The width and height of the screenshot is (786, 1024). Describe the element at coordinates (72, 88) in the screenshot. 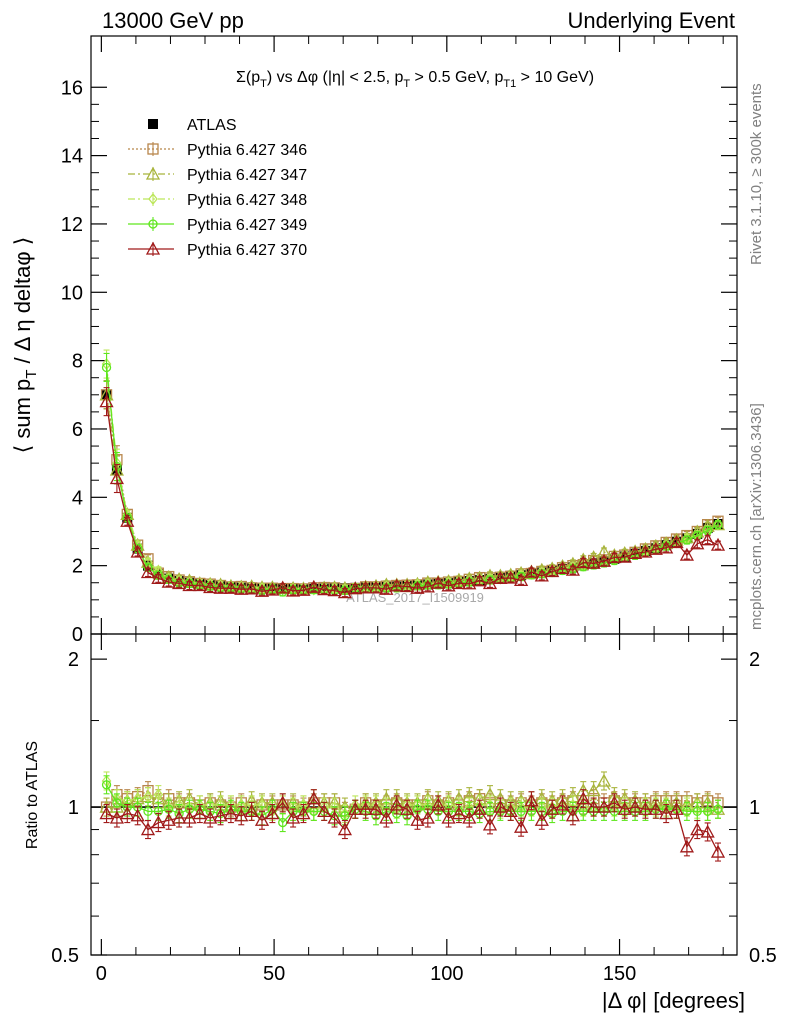

I see `y-tick-label: 16` at that location.